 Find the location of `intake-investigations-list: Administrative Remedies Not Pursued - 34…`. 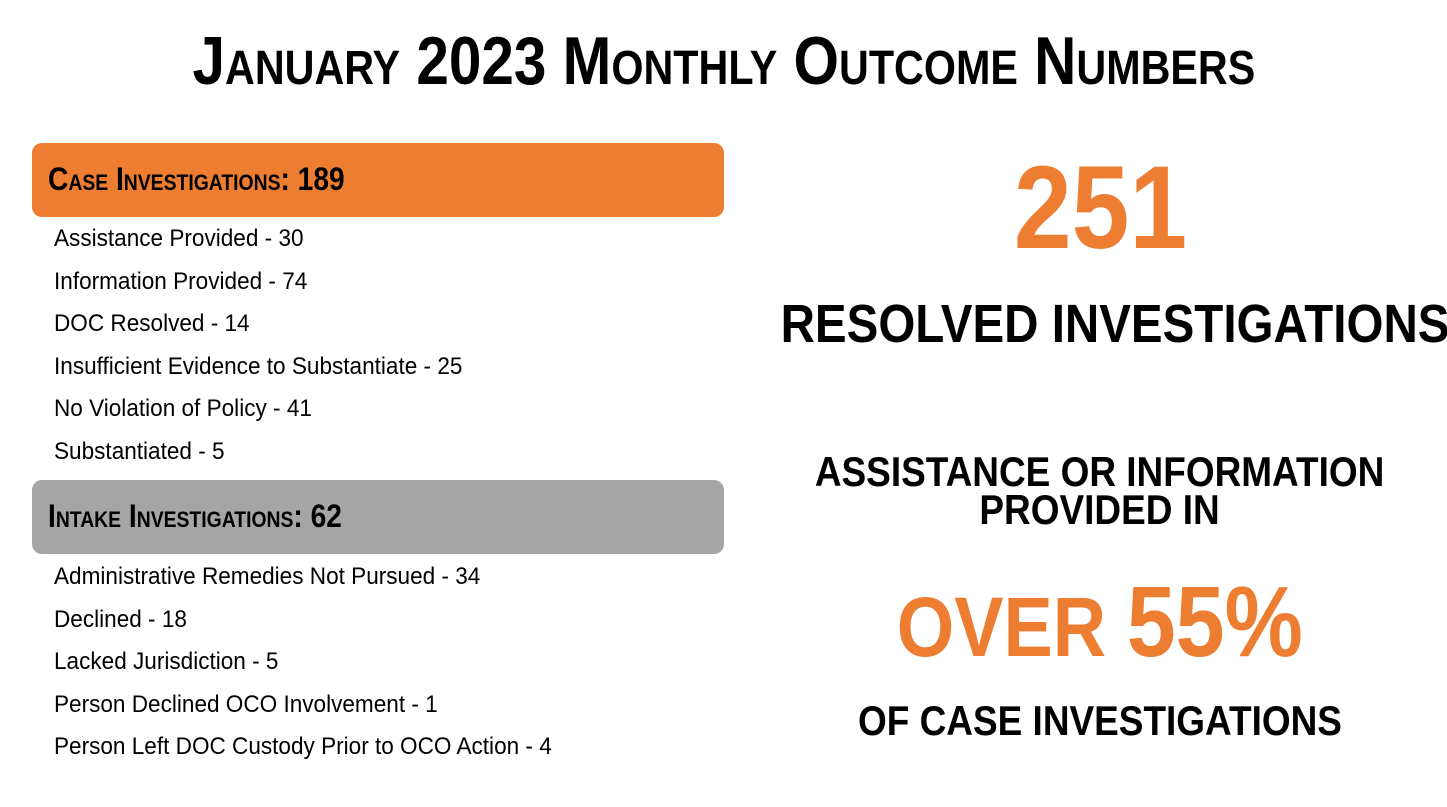

intake-investigations-list: Administrative Remedies Not Pursued - 34… is located at coordinates (319, 662).